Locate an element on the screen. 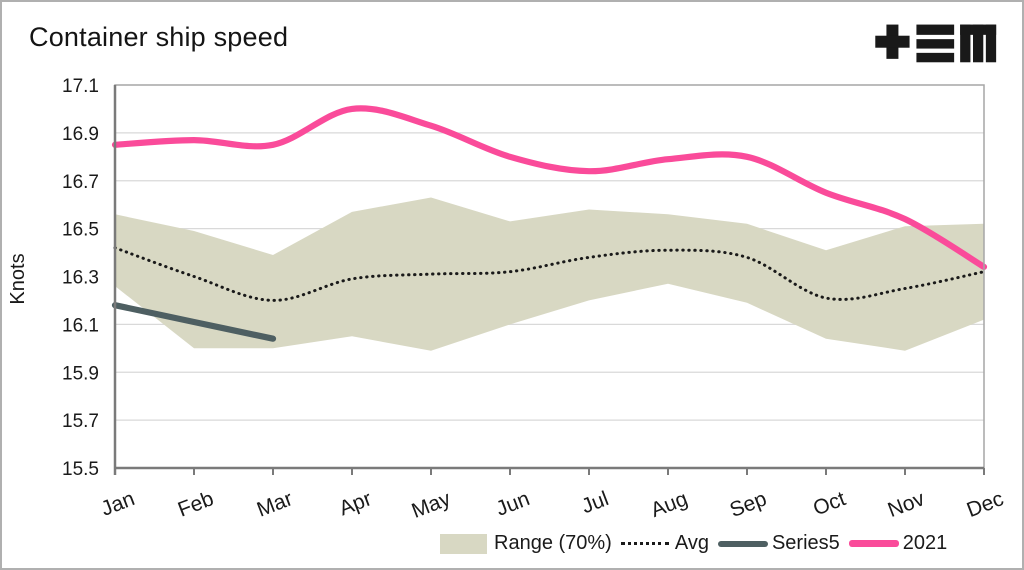 The width and height of the screenshot is (1024, 570). tem-logo-mark is located at coordinates (936, 43).